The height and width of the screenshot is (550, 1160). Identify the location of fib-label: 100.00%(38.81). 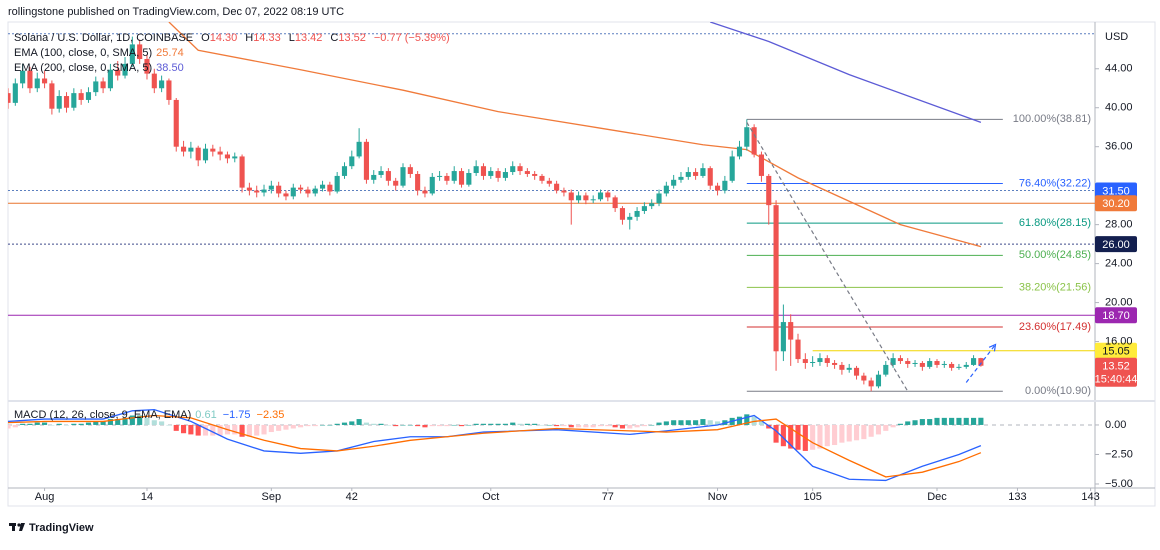
(1052, 119).